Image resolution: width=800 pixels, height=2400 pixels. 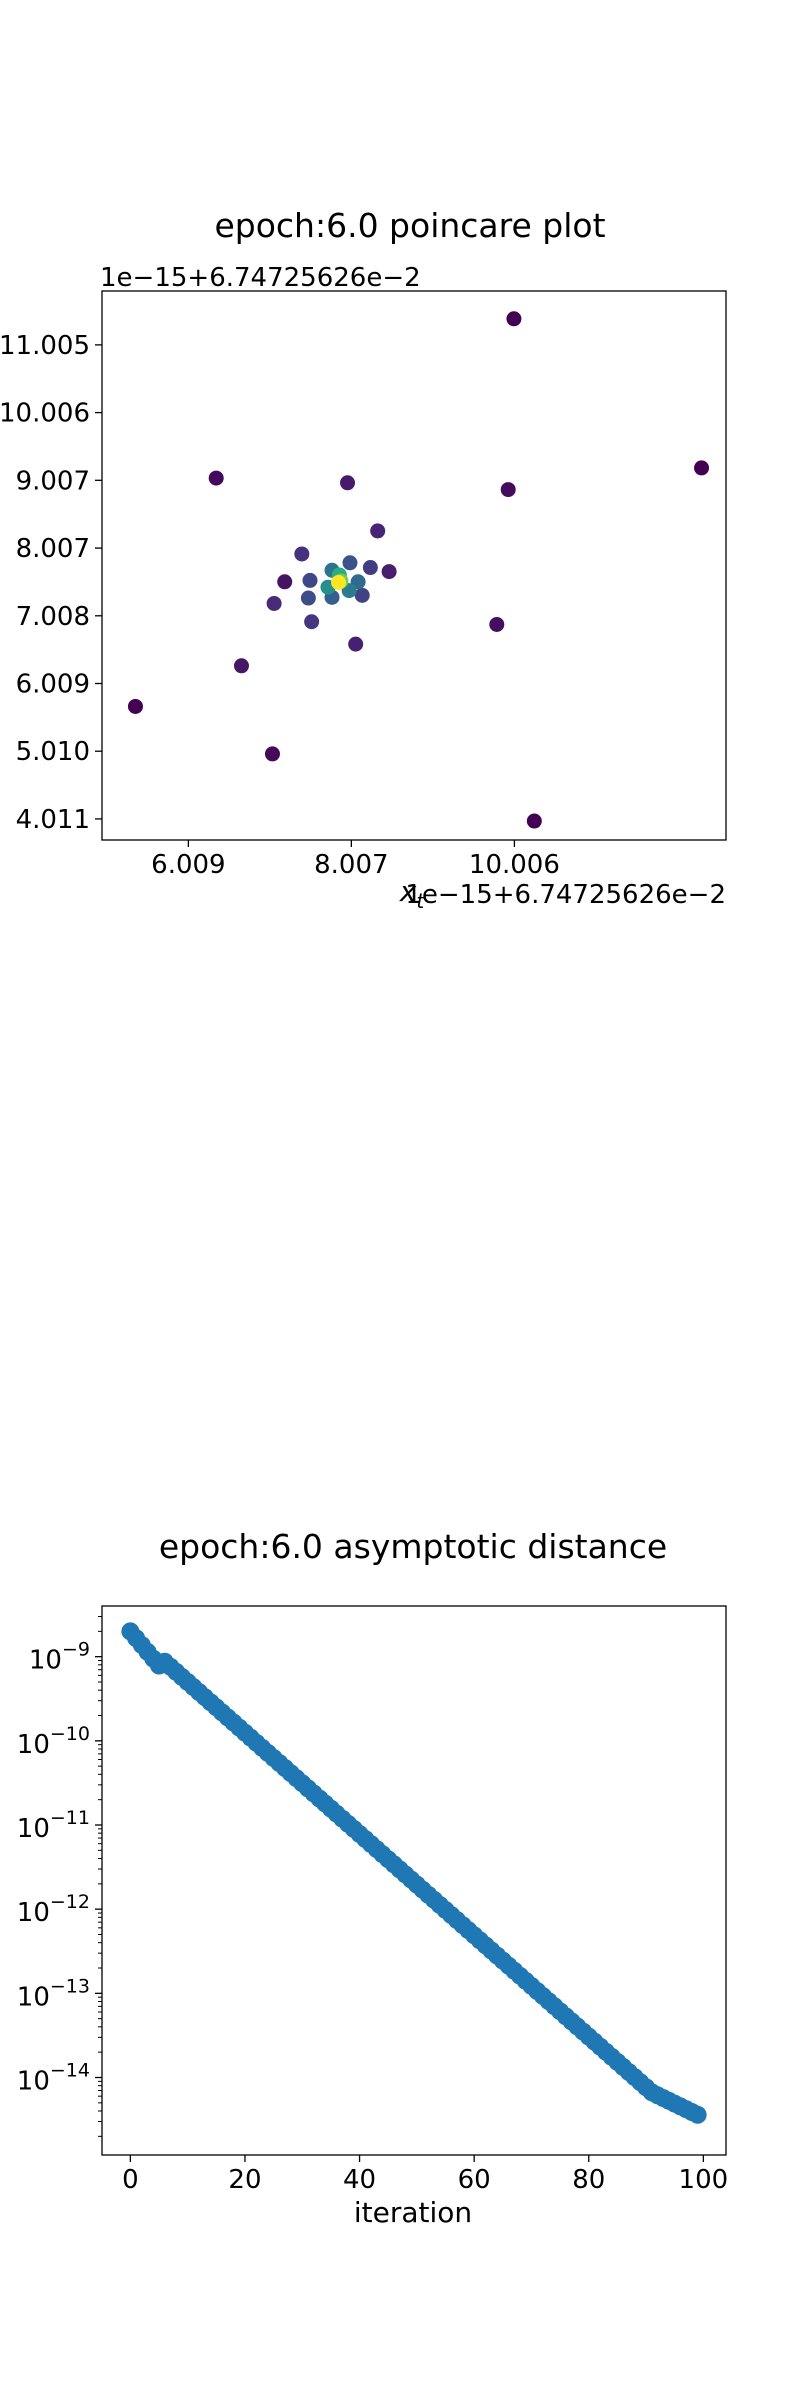 I want to click on x-tick-label: 60, so click(x=474, y=2180).